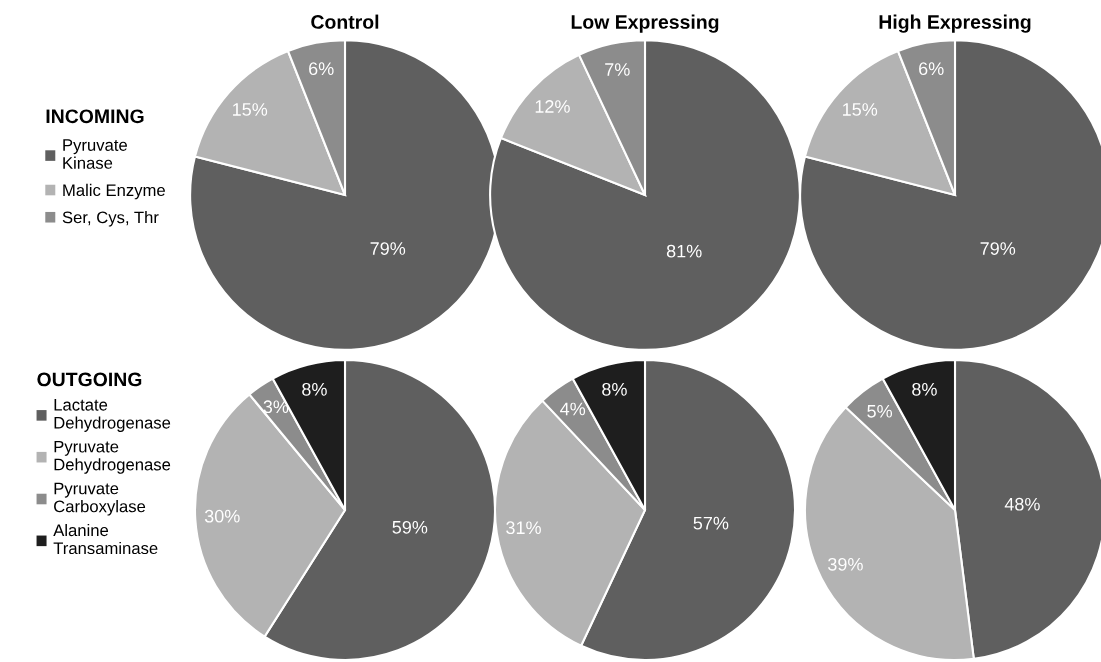  What do you see at coordinates (845, 564) in the screenshot?
I see `data-label: 39%` at bounding box center [845, 564].